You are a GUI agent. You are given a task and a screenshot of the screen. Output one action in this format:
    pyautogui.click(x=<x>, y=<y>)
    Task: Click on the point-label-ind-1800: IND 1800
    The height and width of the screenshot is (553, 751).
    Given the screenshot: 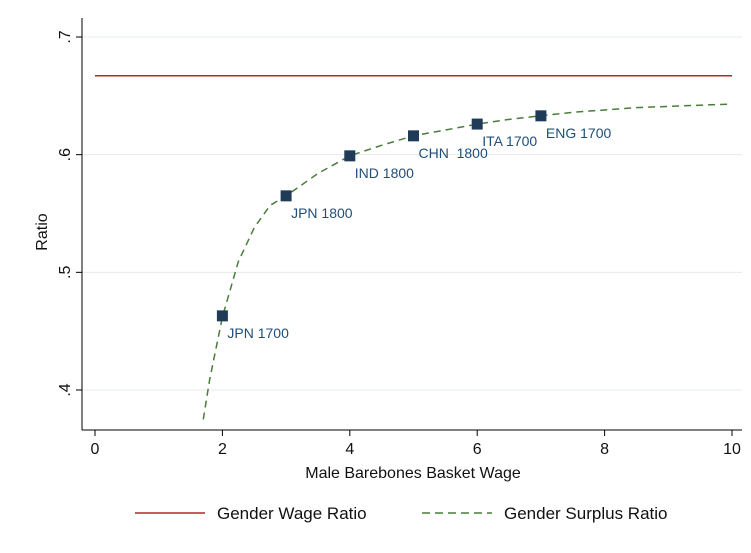 What is the action you would take?
    pyautogui.click(x=384, y=173)
    